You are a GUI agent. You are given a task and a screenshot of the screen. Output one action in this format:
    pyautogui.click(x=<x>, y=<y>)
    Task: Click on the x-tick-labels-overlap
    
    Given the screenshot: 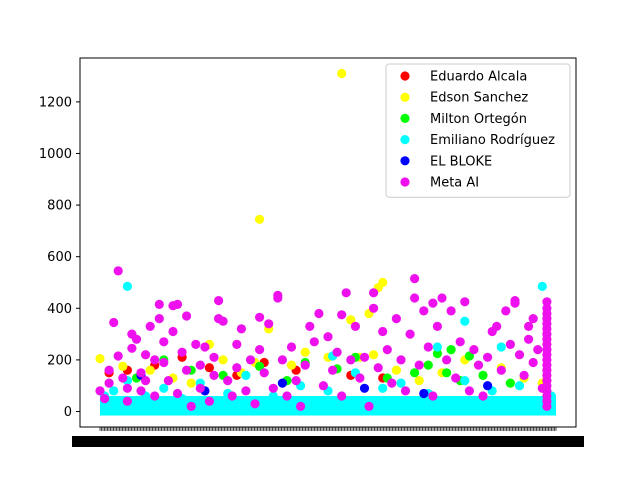 What is the action you would take?
    pyautogui.click(x=328, y=441)
    